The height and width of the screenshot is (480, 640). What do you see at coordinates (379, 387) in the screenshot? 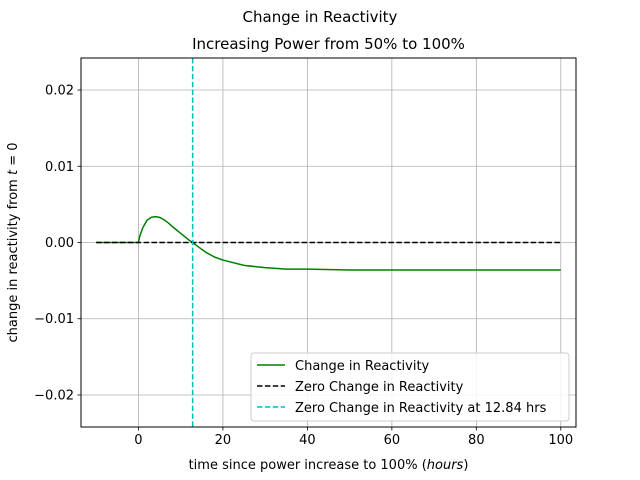
I see `legend-label-zero: Zero Change in Reactivity` at bounding box center [379, 387].